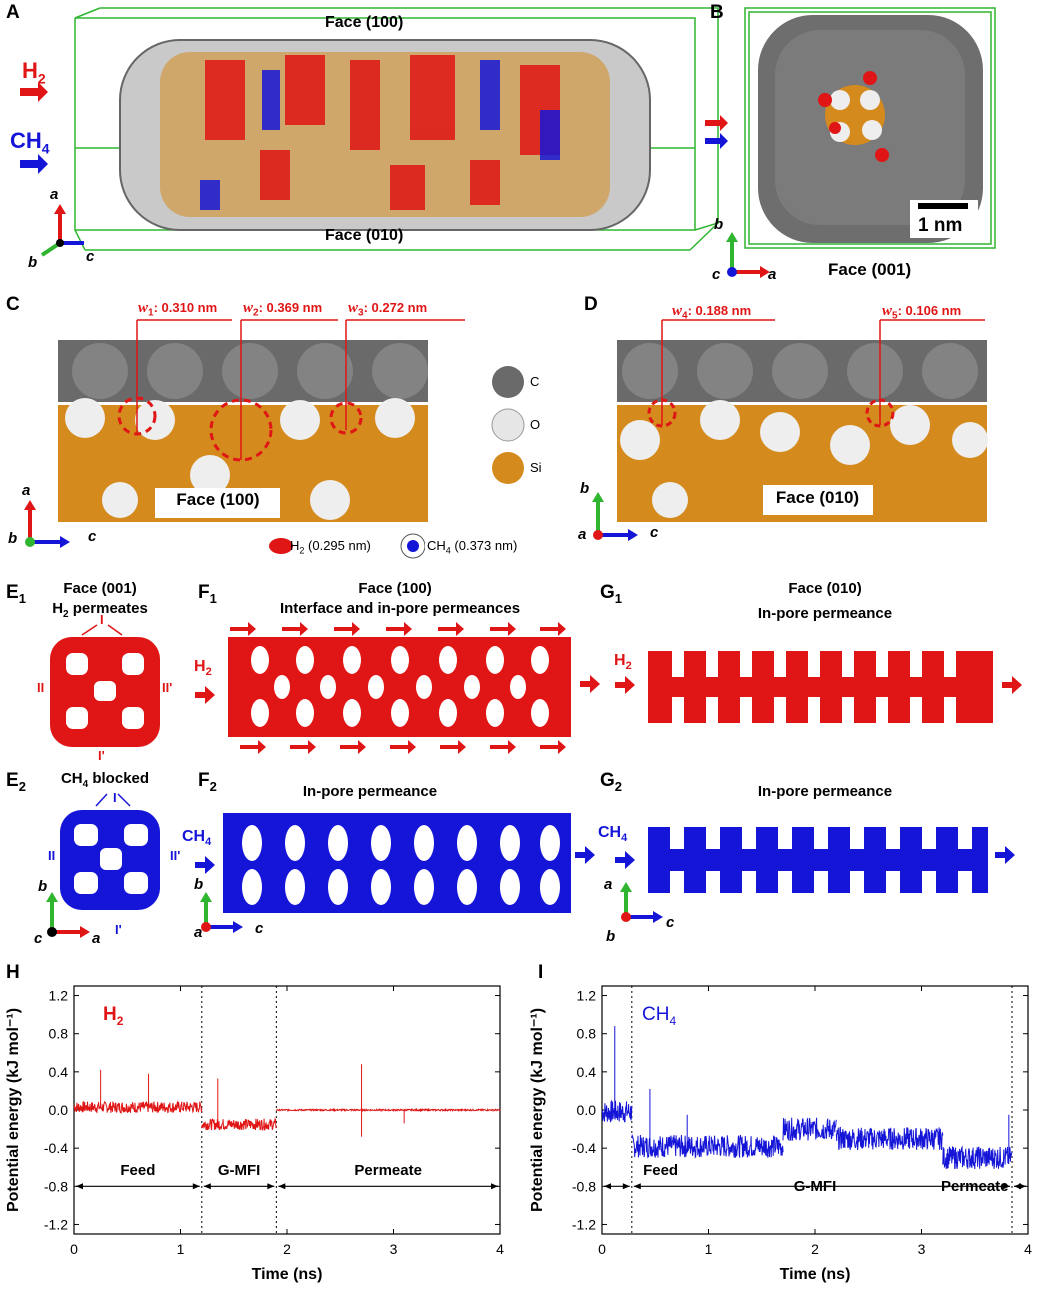 This screenshot has width=1039, height=1303. Describe the element at coordinates (41, 687) in the screenshot. I see `e1-label-II: II` at that location.